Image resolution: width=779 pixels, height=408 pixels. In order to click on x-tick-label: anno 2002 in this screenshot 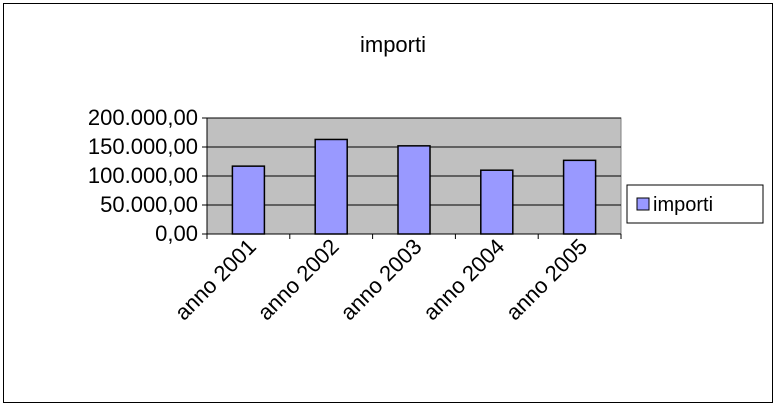, I will do `click(298, 279)`.